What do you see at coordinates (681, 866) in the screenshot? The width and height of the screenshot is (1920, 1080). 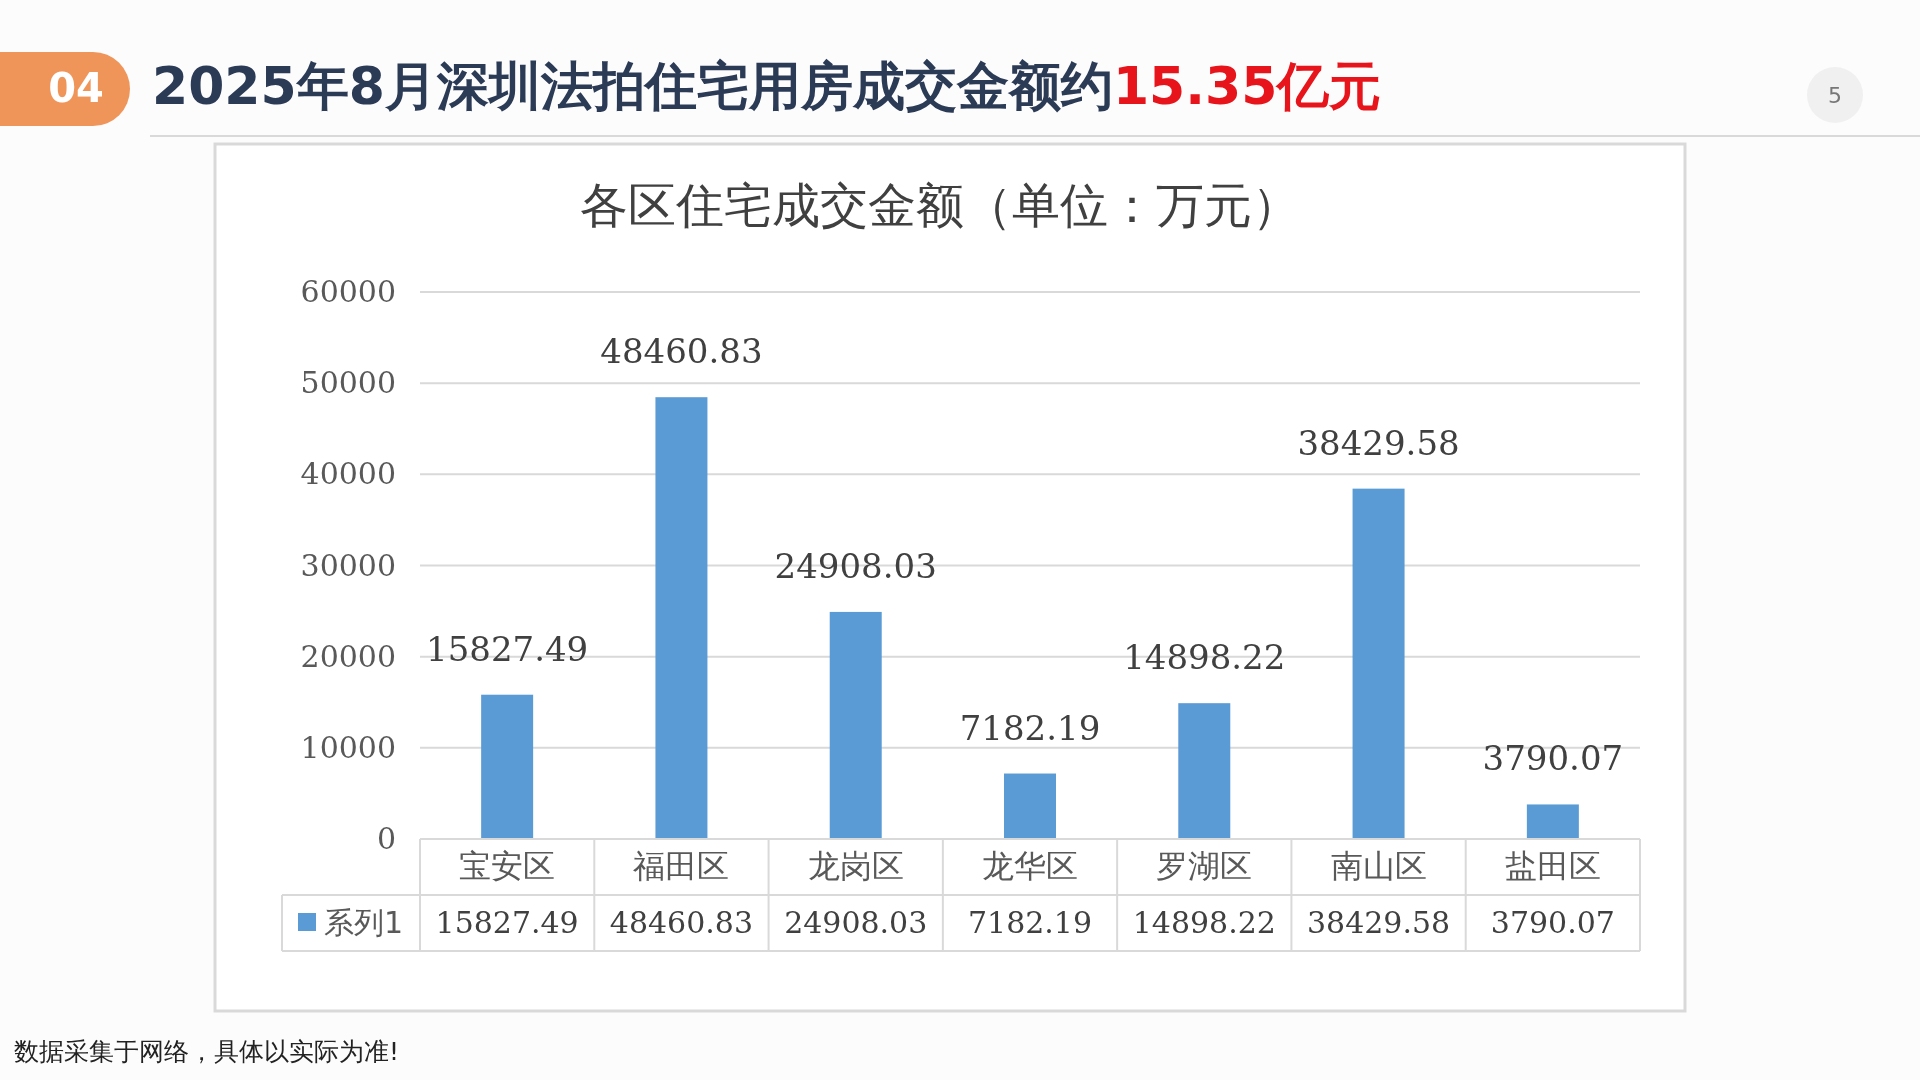 I see `x-tick-label: 福田区` at bounding box center [681, 866].